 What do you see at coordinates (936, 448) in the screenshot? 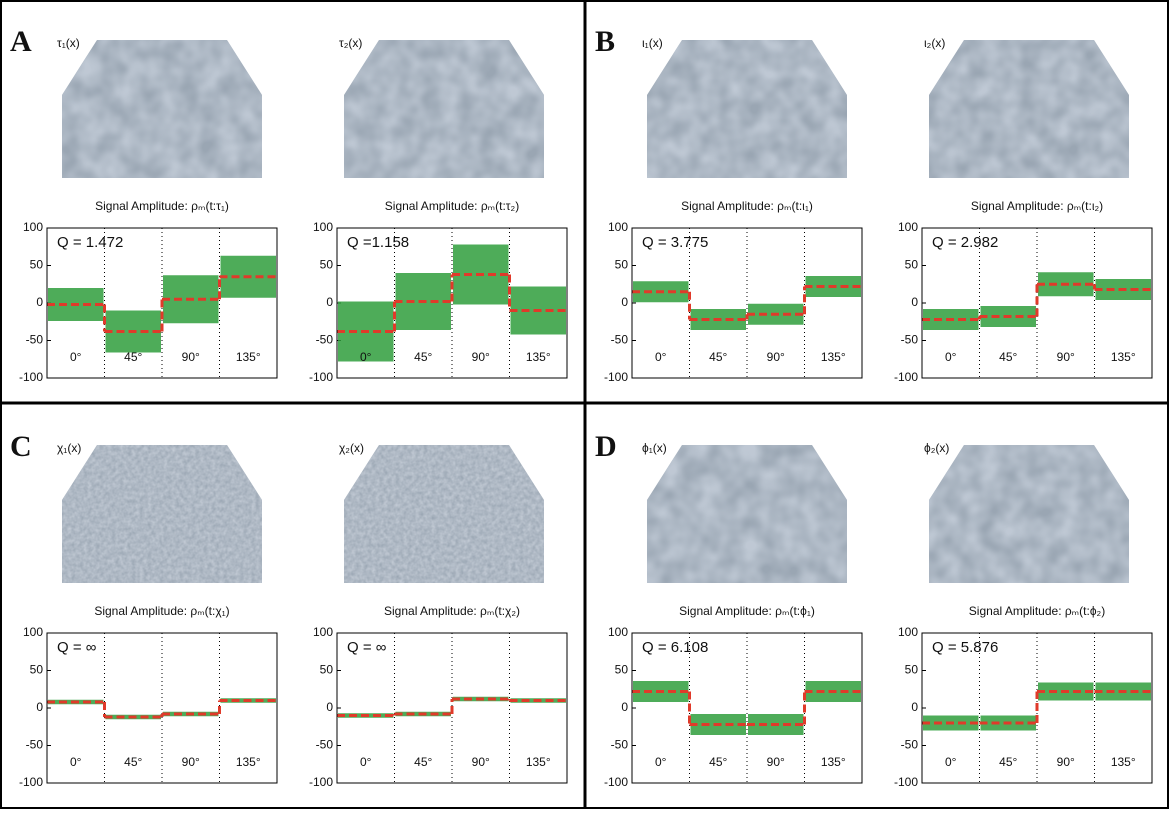
I see `image-label: ϕ₂(x)` at bounding box center [936, 448].